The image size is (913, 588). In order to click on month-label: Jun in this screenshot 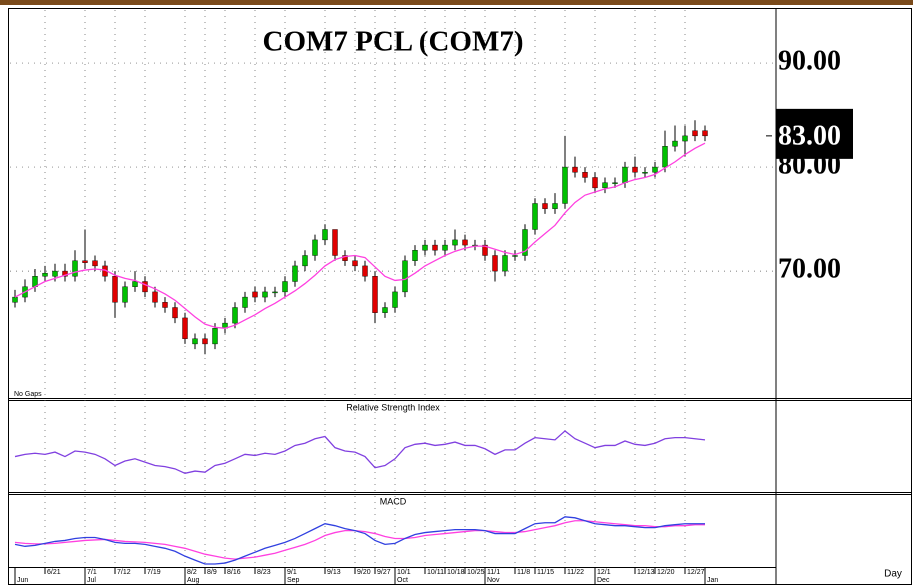, I will do `click(22, 580)`.